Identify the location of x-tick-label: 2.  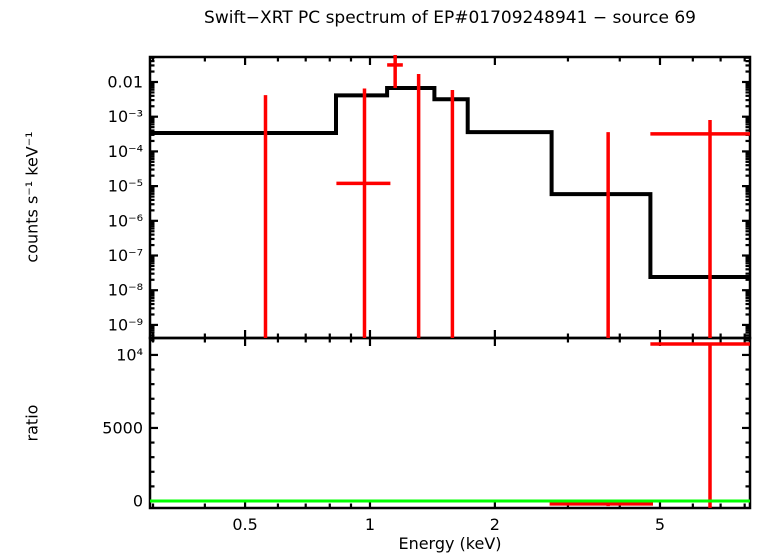
(495, 524).